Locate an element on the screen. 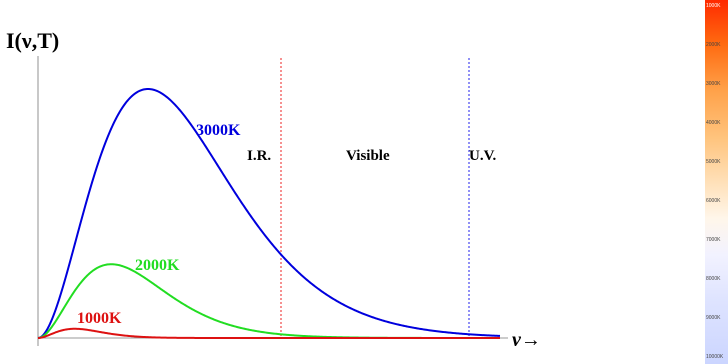 The width and height of the screenshot is (728, 364). region-label-ir: I.R. is located at coordinates (259, 156).